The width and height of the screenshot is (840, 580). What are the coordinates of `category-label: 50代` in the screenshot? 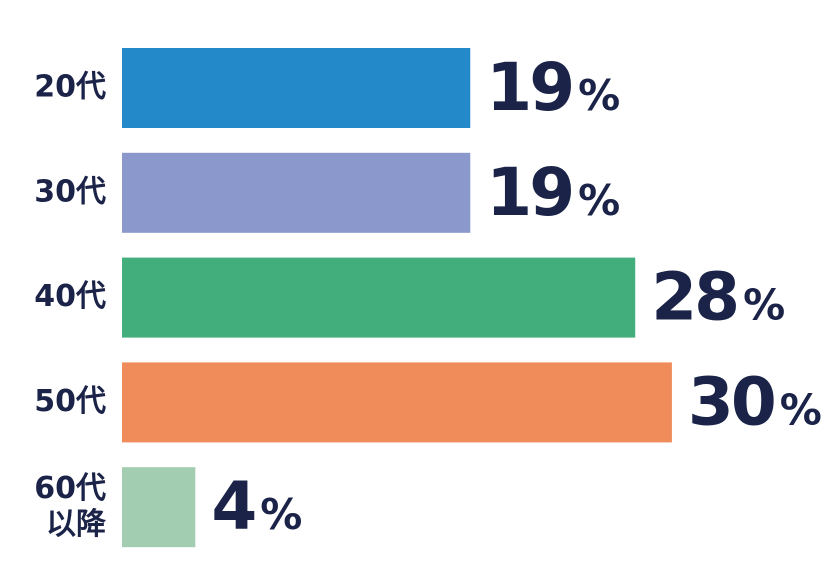 It's located at (70, 401).